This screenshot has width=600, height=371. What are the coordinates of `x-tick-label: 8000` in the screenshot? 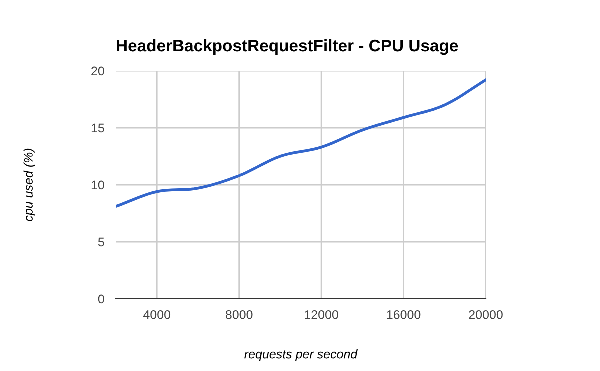 It's located at (239, 315).